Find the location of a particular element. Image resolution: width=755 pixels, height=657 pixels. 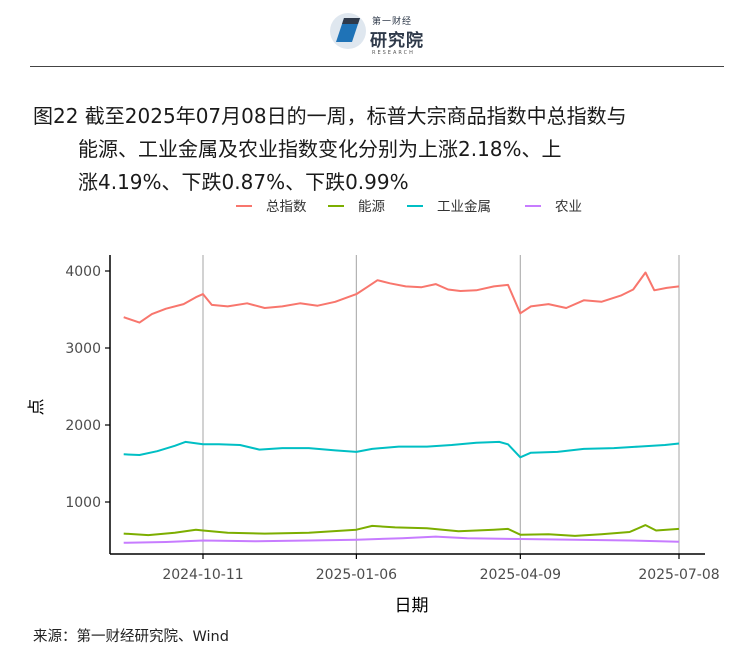

x-tick-label-4: 2025-07-08 is located at coordinates (678, 575).